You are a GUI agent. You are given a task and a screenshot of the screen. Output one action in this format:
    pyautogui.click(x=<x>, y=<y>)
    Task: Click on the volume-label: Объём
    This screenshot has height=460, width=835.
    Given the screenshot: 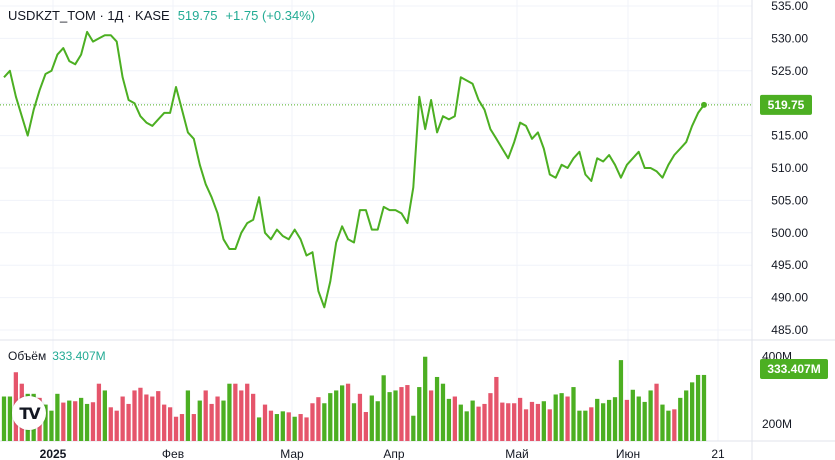 What is the action you would take?
    pyautogui.click(x=27, y=356)
    